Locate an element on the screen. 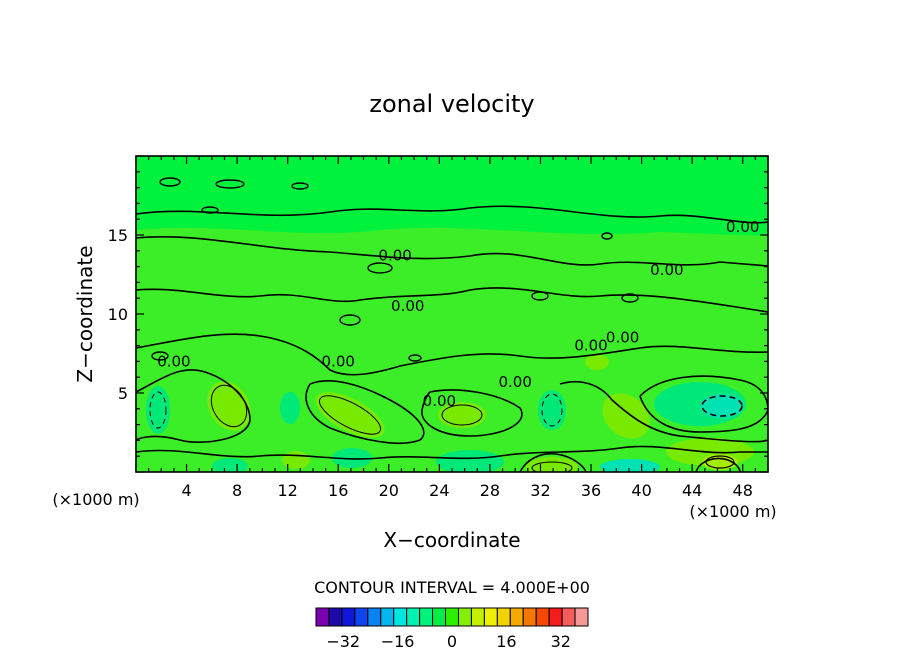  x-tick-label: 40 is located at coordinates (641, 490).